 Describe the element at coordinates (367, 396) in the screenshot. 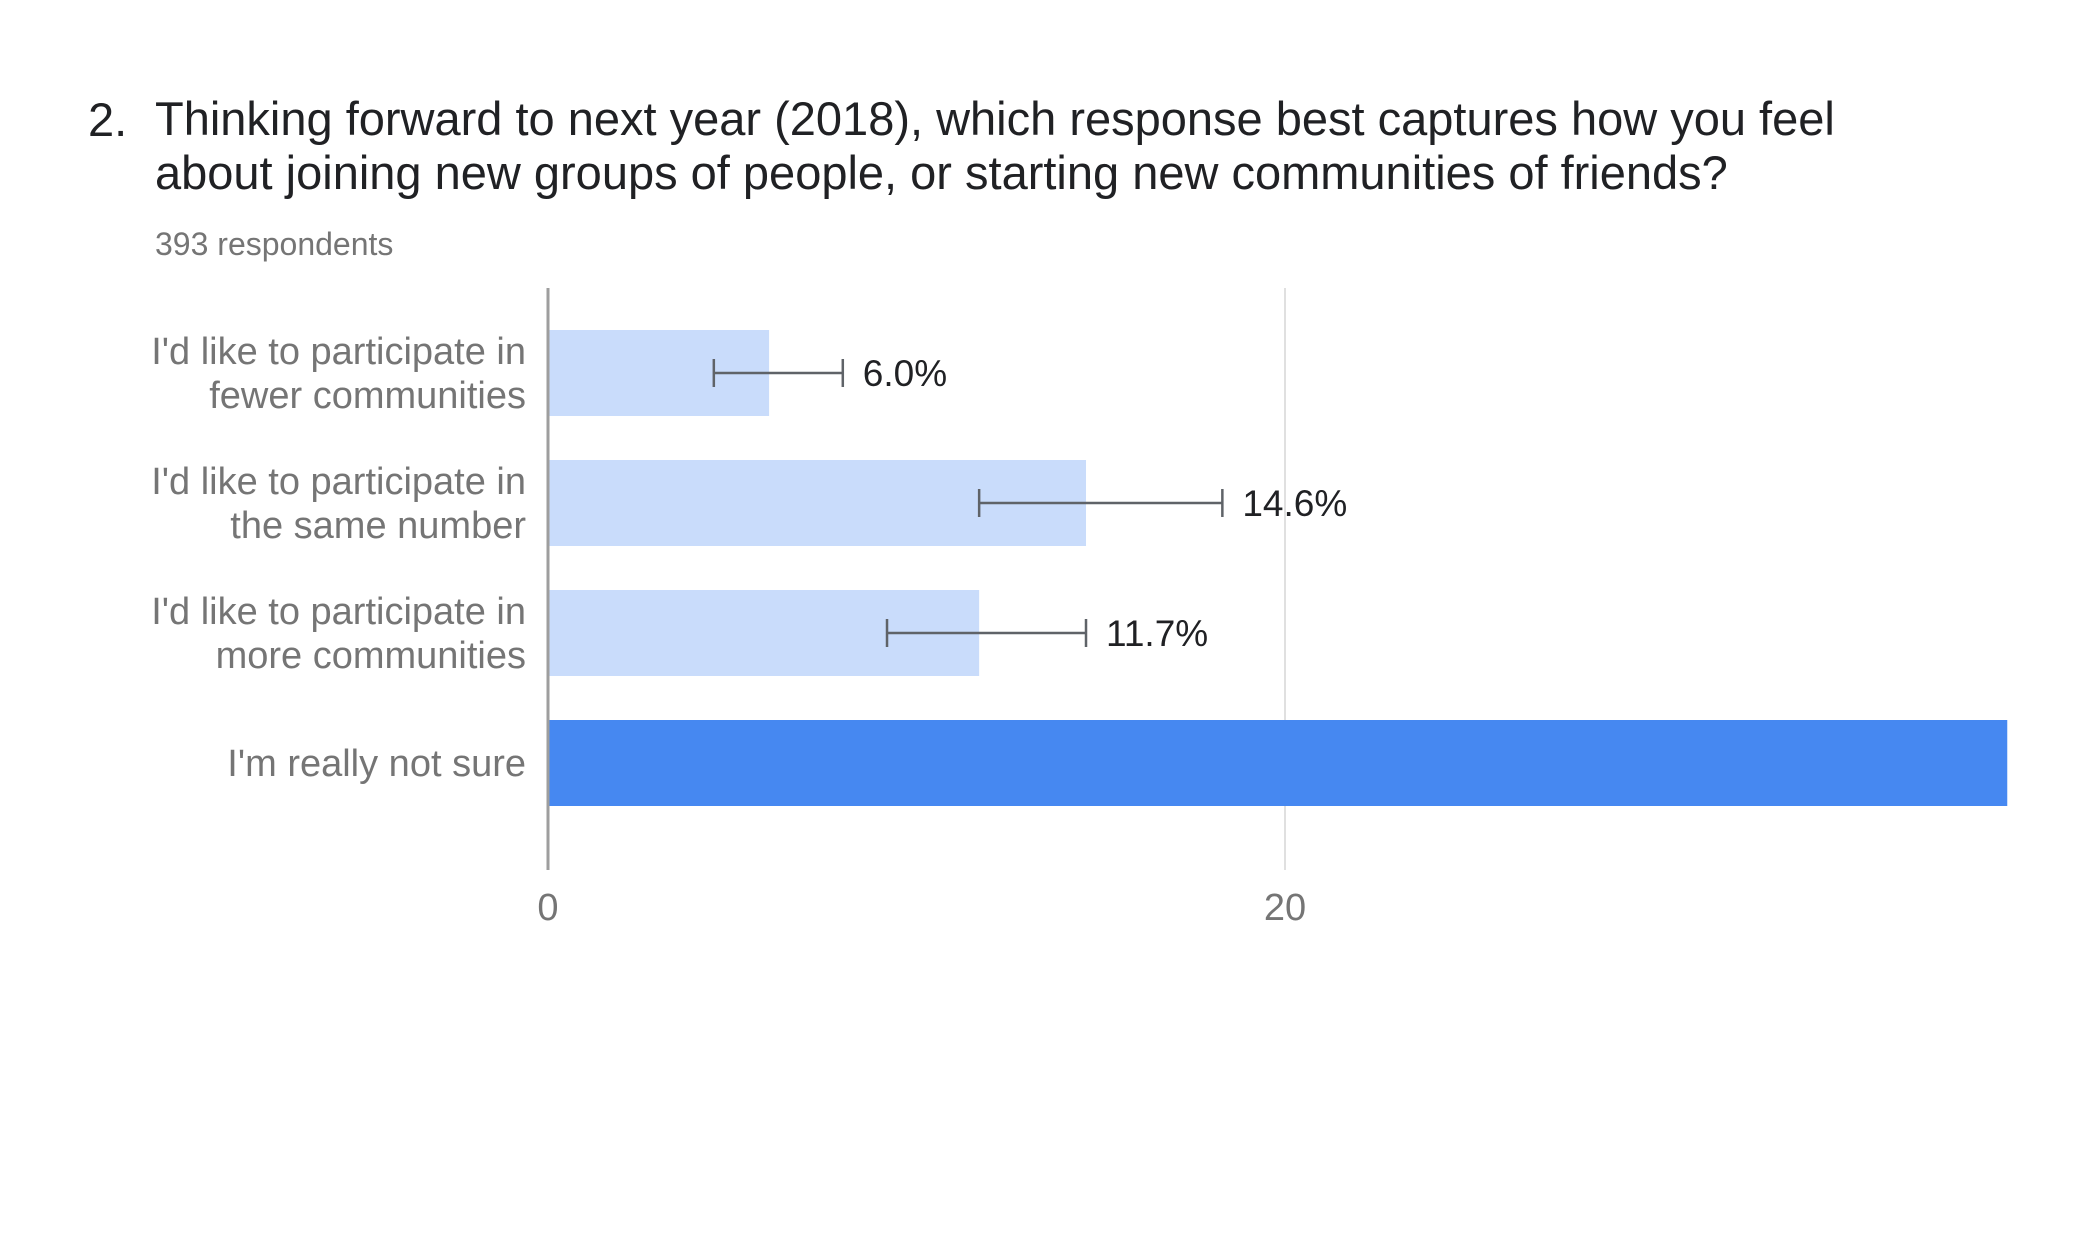

I see `category-label: fewer communities` at that location.